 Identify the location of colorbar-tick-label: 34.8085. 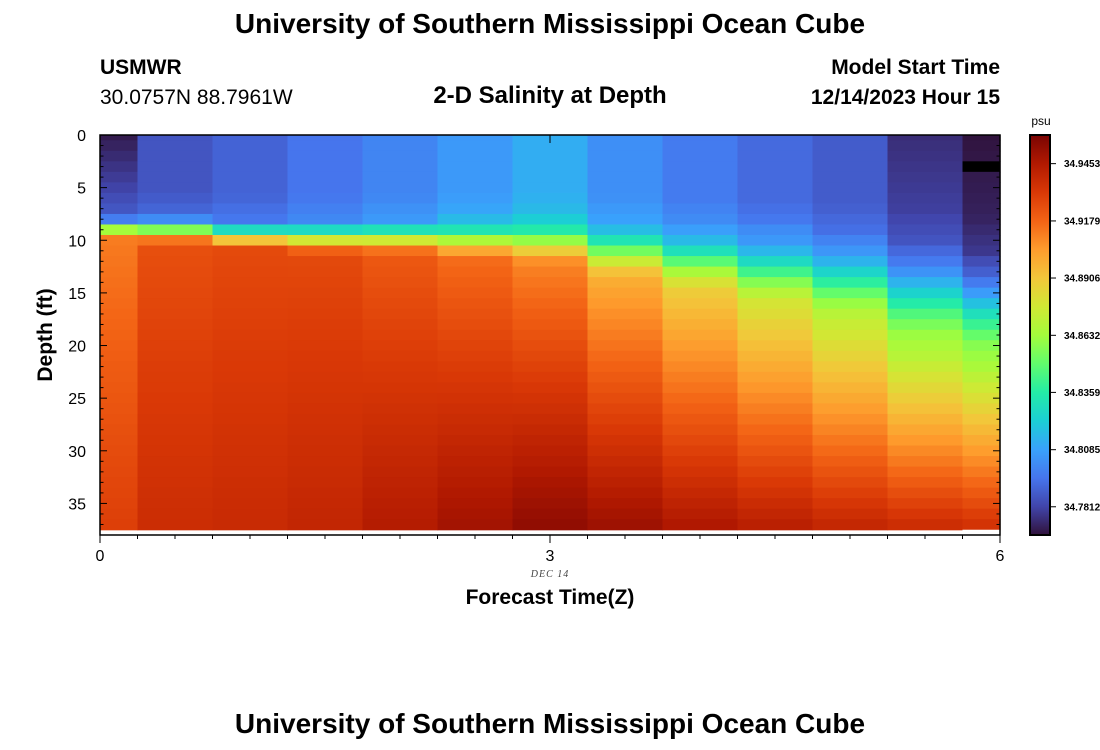
(1082, 450).